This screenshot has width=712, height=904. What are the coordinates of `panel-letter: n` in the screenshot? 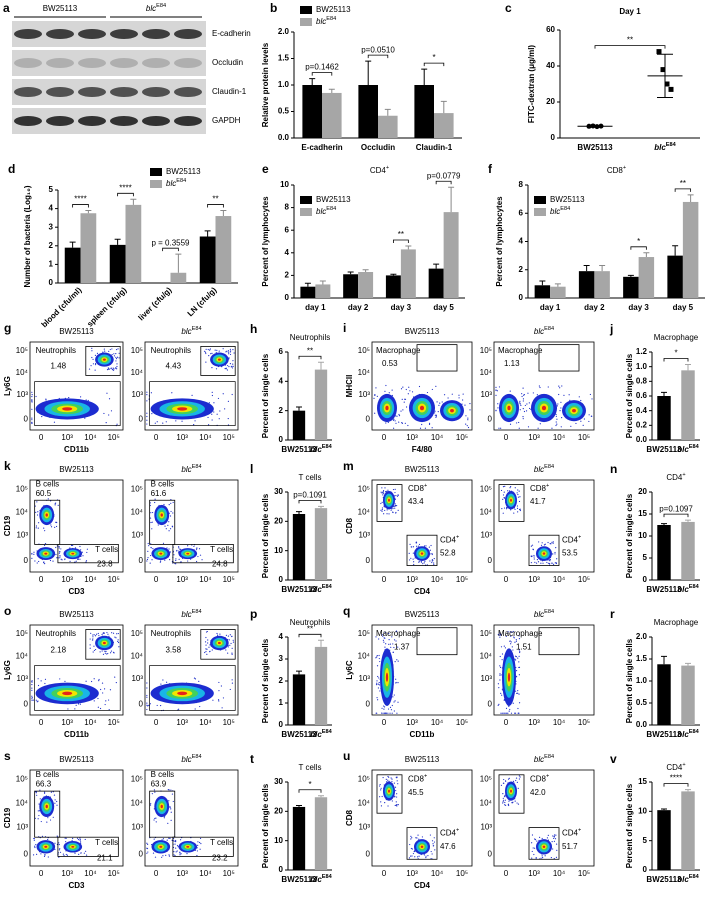 It's located at (613, 469).